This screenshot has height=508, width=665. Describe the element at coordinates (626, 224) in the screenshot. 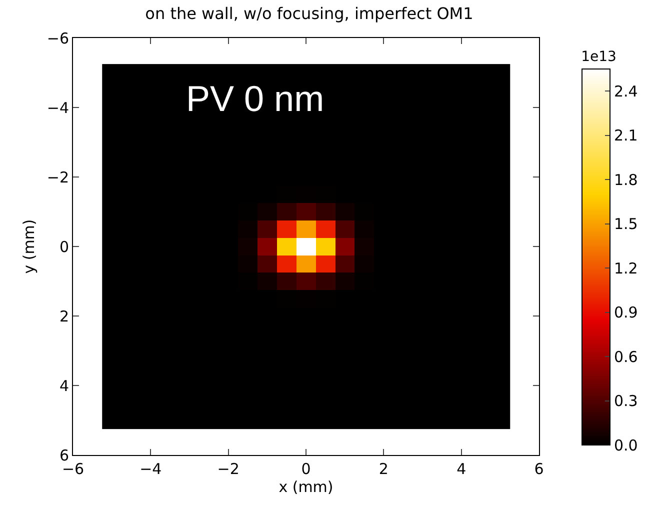

I see `color-bar-label: 1.5` at that location.